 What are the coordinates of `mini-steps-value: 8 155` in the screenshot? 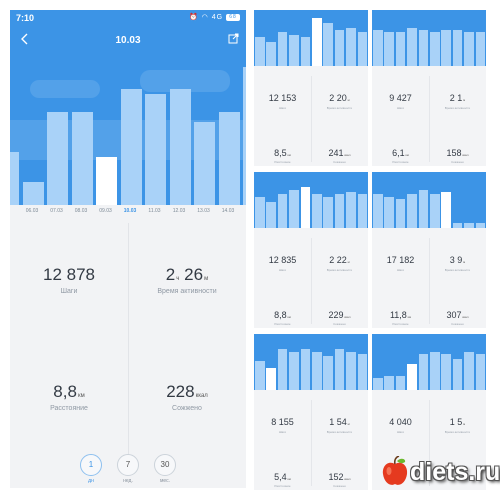 It's located at (282, 422).